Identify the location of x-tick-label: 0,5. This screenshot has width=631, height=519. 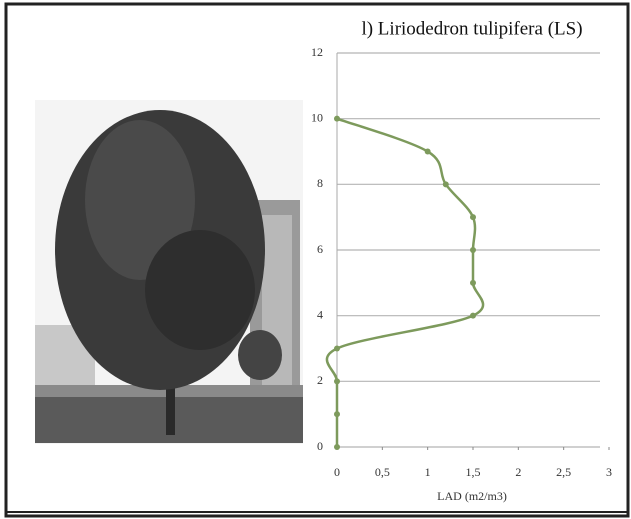
(382, 472).